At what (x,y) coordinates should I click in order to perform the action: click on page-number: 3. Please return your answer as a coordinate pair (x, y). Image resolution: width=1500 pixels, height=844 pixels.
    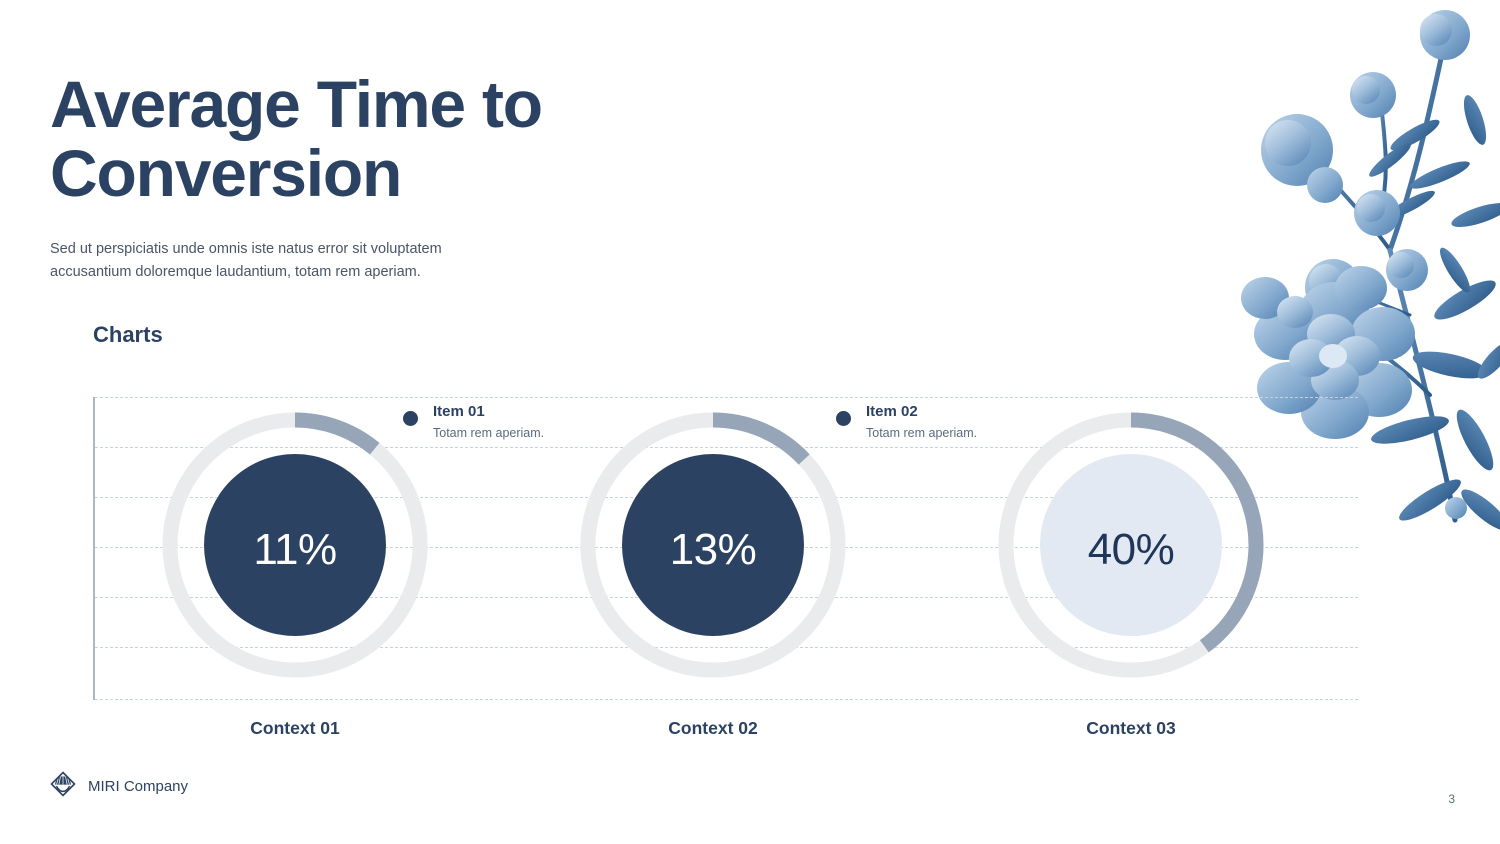
    Looking at the image, I should click on (1451, 799).